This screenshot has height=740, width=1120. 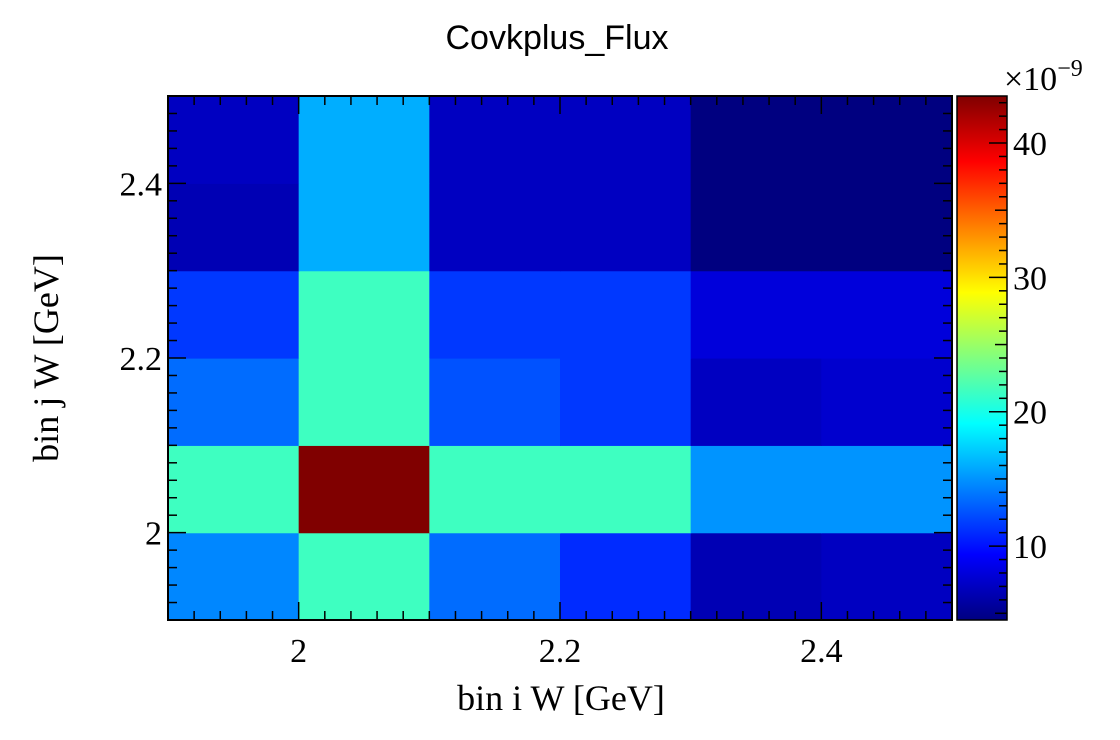 I want to click on color-bar-multiplier-base: ×10, so click(x=1030, y=79).